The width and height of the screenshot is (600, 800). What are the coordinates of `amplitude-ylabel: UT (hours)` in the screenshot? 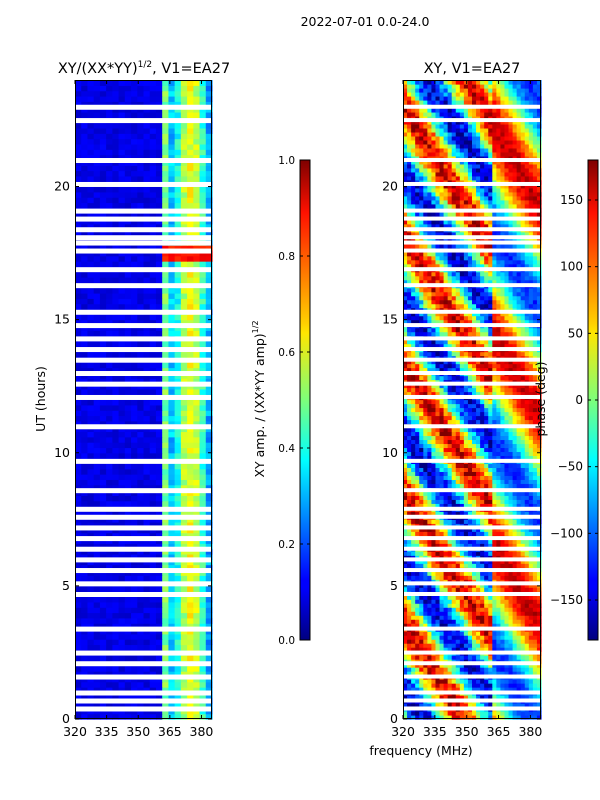 It's located at (40, 399).